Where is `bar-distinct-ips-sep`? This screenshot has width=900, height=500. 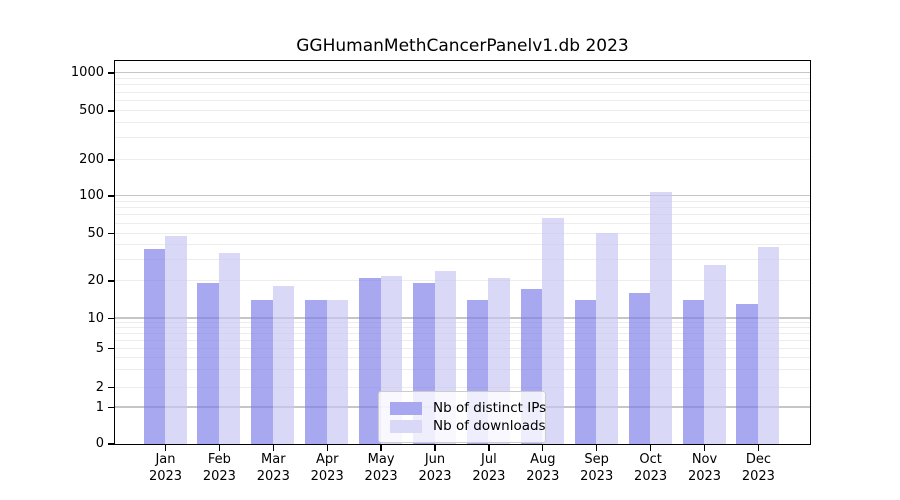
bar-distinct-ips-sep is located at coordinates (585, 371).